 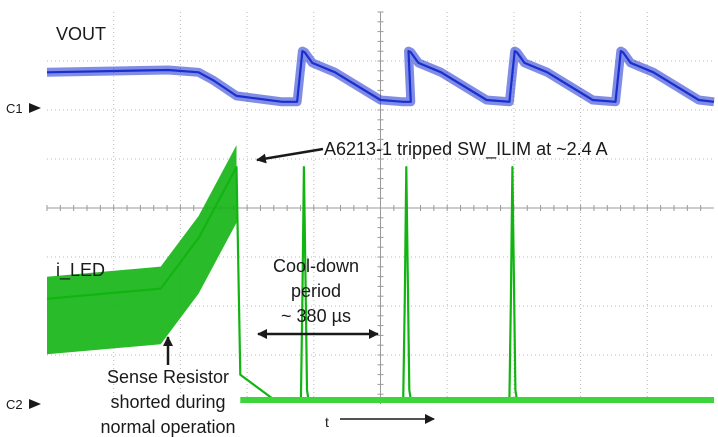 What do you see at coordinates (327, 422) in the screenshot?
I see `time-axis-label: t` at bounding box center [327, 422].